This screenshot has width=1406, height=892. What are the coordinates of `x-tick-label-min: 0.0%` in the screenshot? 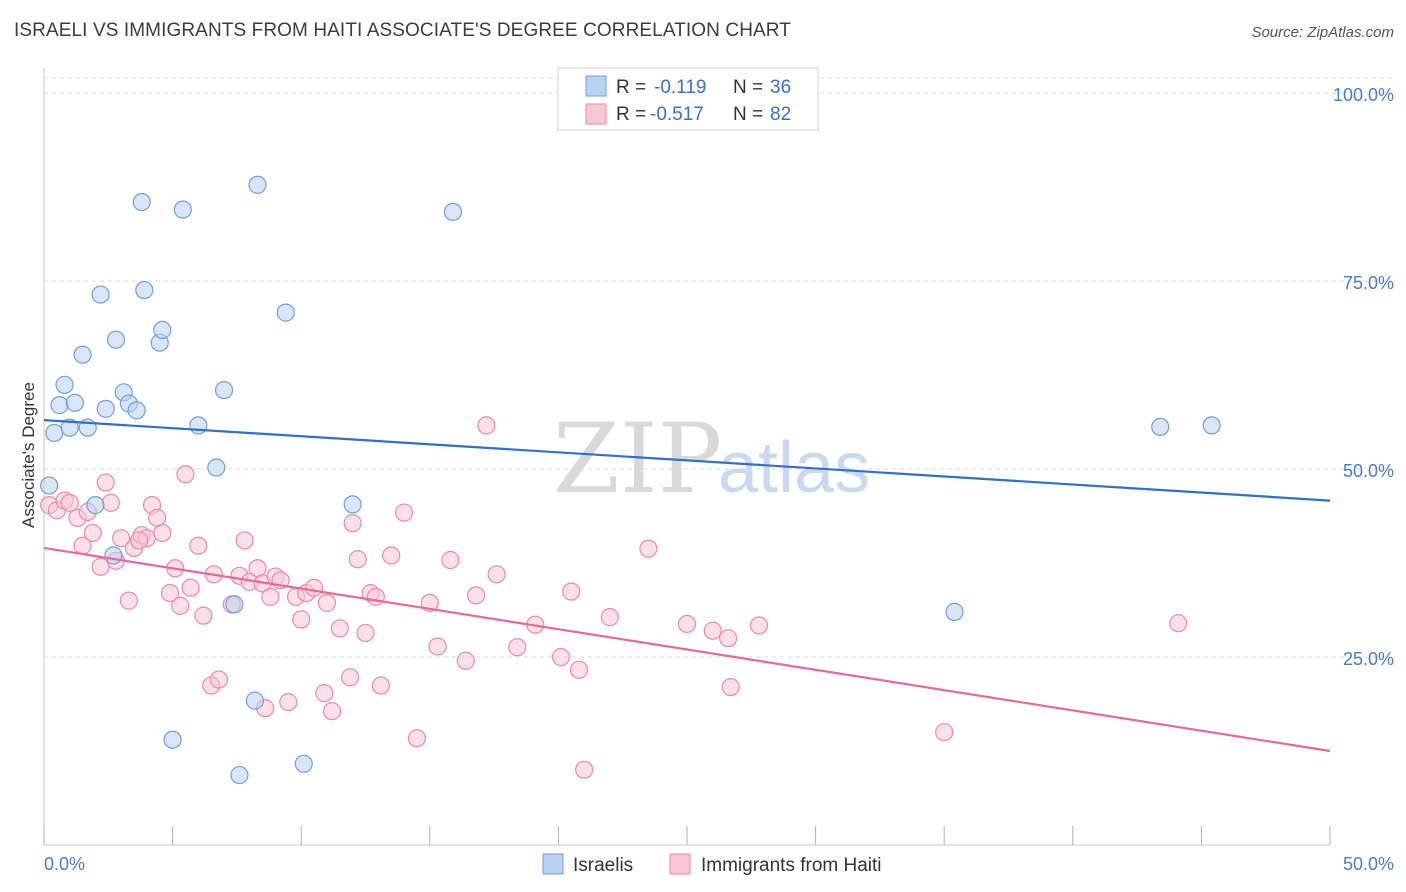 It's located at (64, 864).